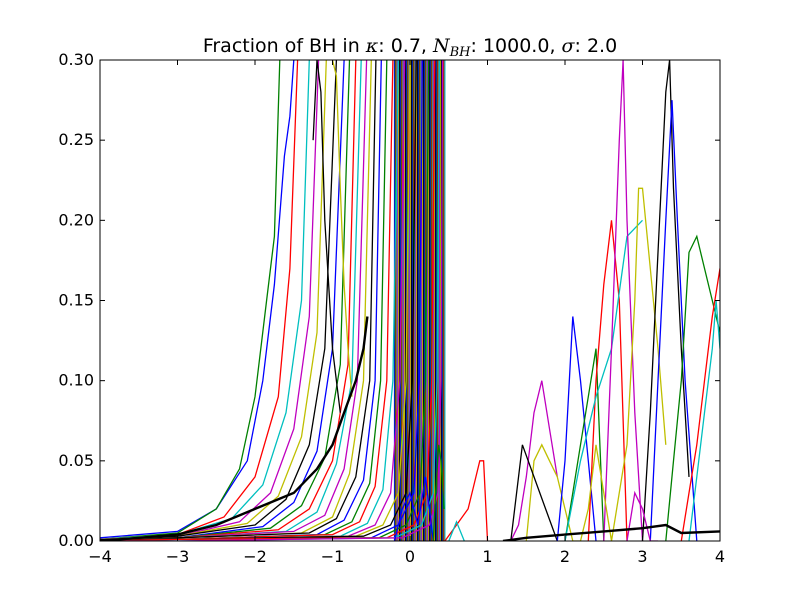 The image size is (800, 600). Describe the element at coordinates (405, 46) in the screenshot. I see `title-kappa-value: : 0.7,` at that location.